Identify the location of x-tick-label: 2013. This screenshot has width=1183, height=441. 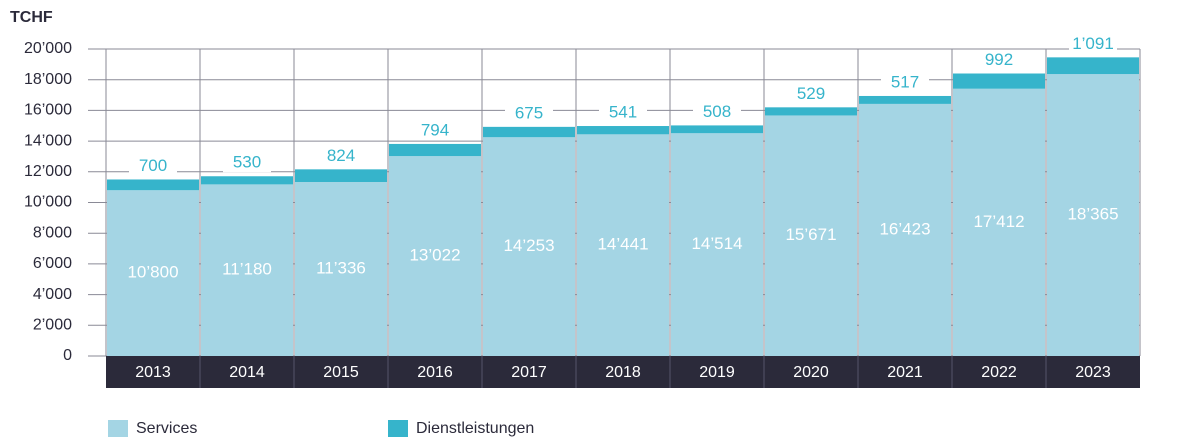
(153, 372).